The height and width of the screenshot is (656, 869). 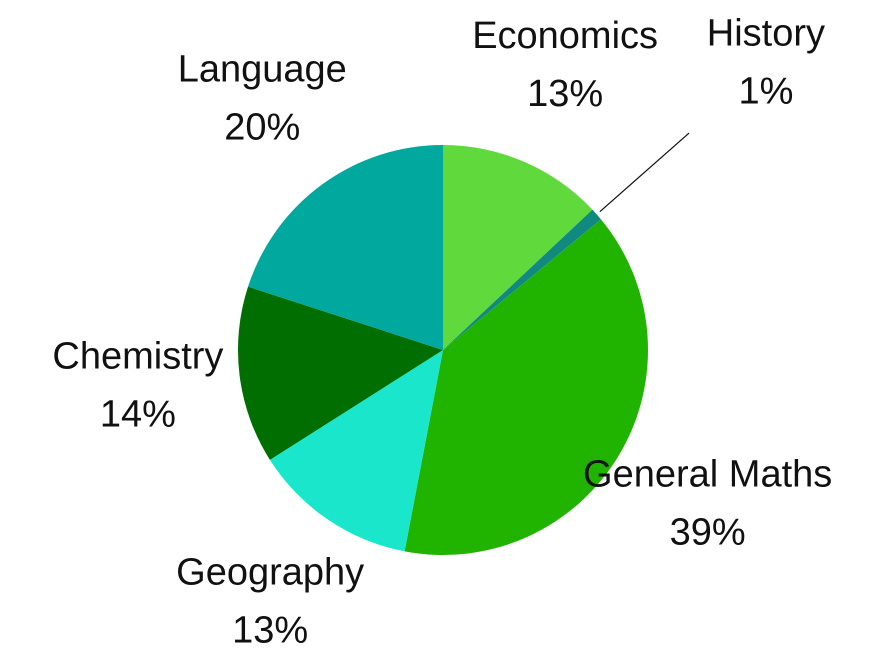 What do you see at coordinates (138, 415) in the screenshot?
I see `slice-value-label: 14%` at bounding box center [138, 415].